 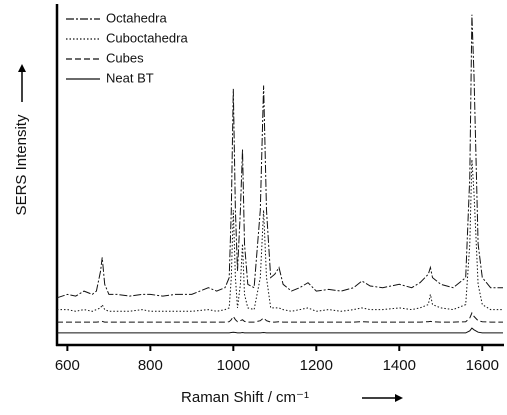 What do you see at coordinates (233, 365) in the screenshot?
I see `x-tick-label: 1000` at bounding box center [233, 365].